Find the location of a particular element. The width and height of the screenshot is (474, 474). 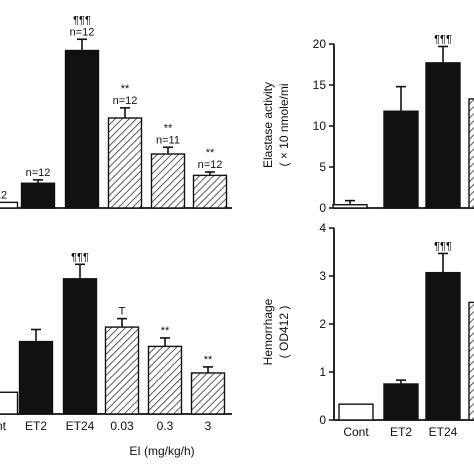

top-left-annotation-0.3: n=11 is located at coordinates (168, 140).